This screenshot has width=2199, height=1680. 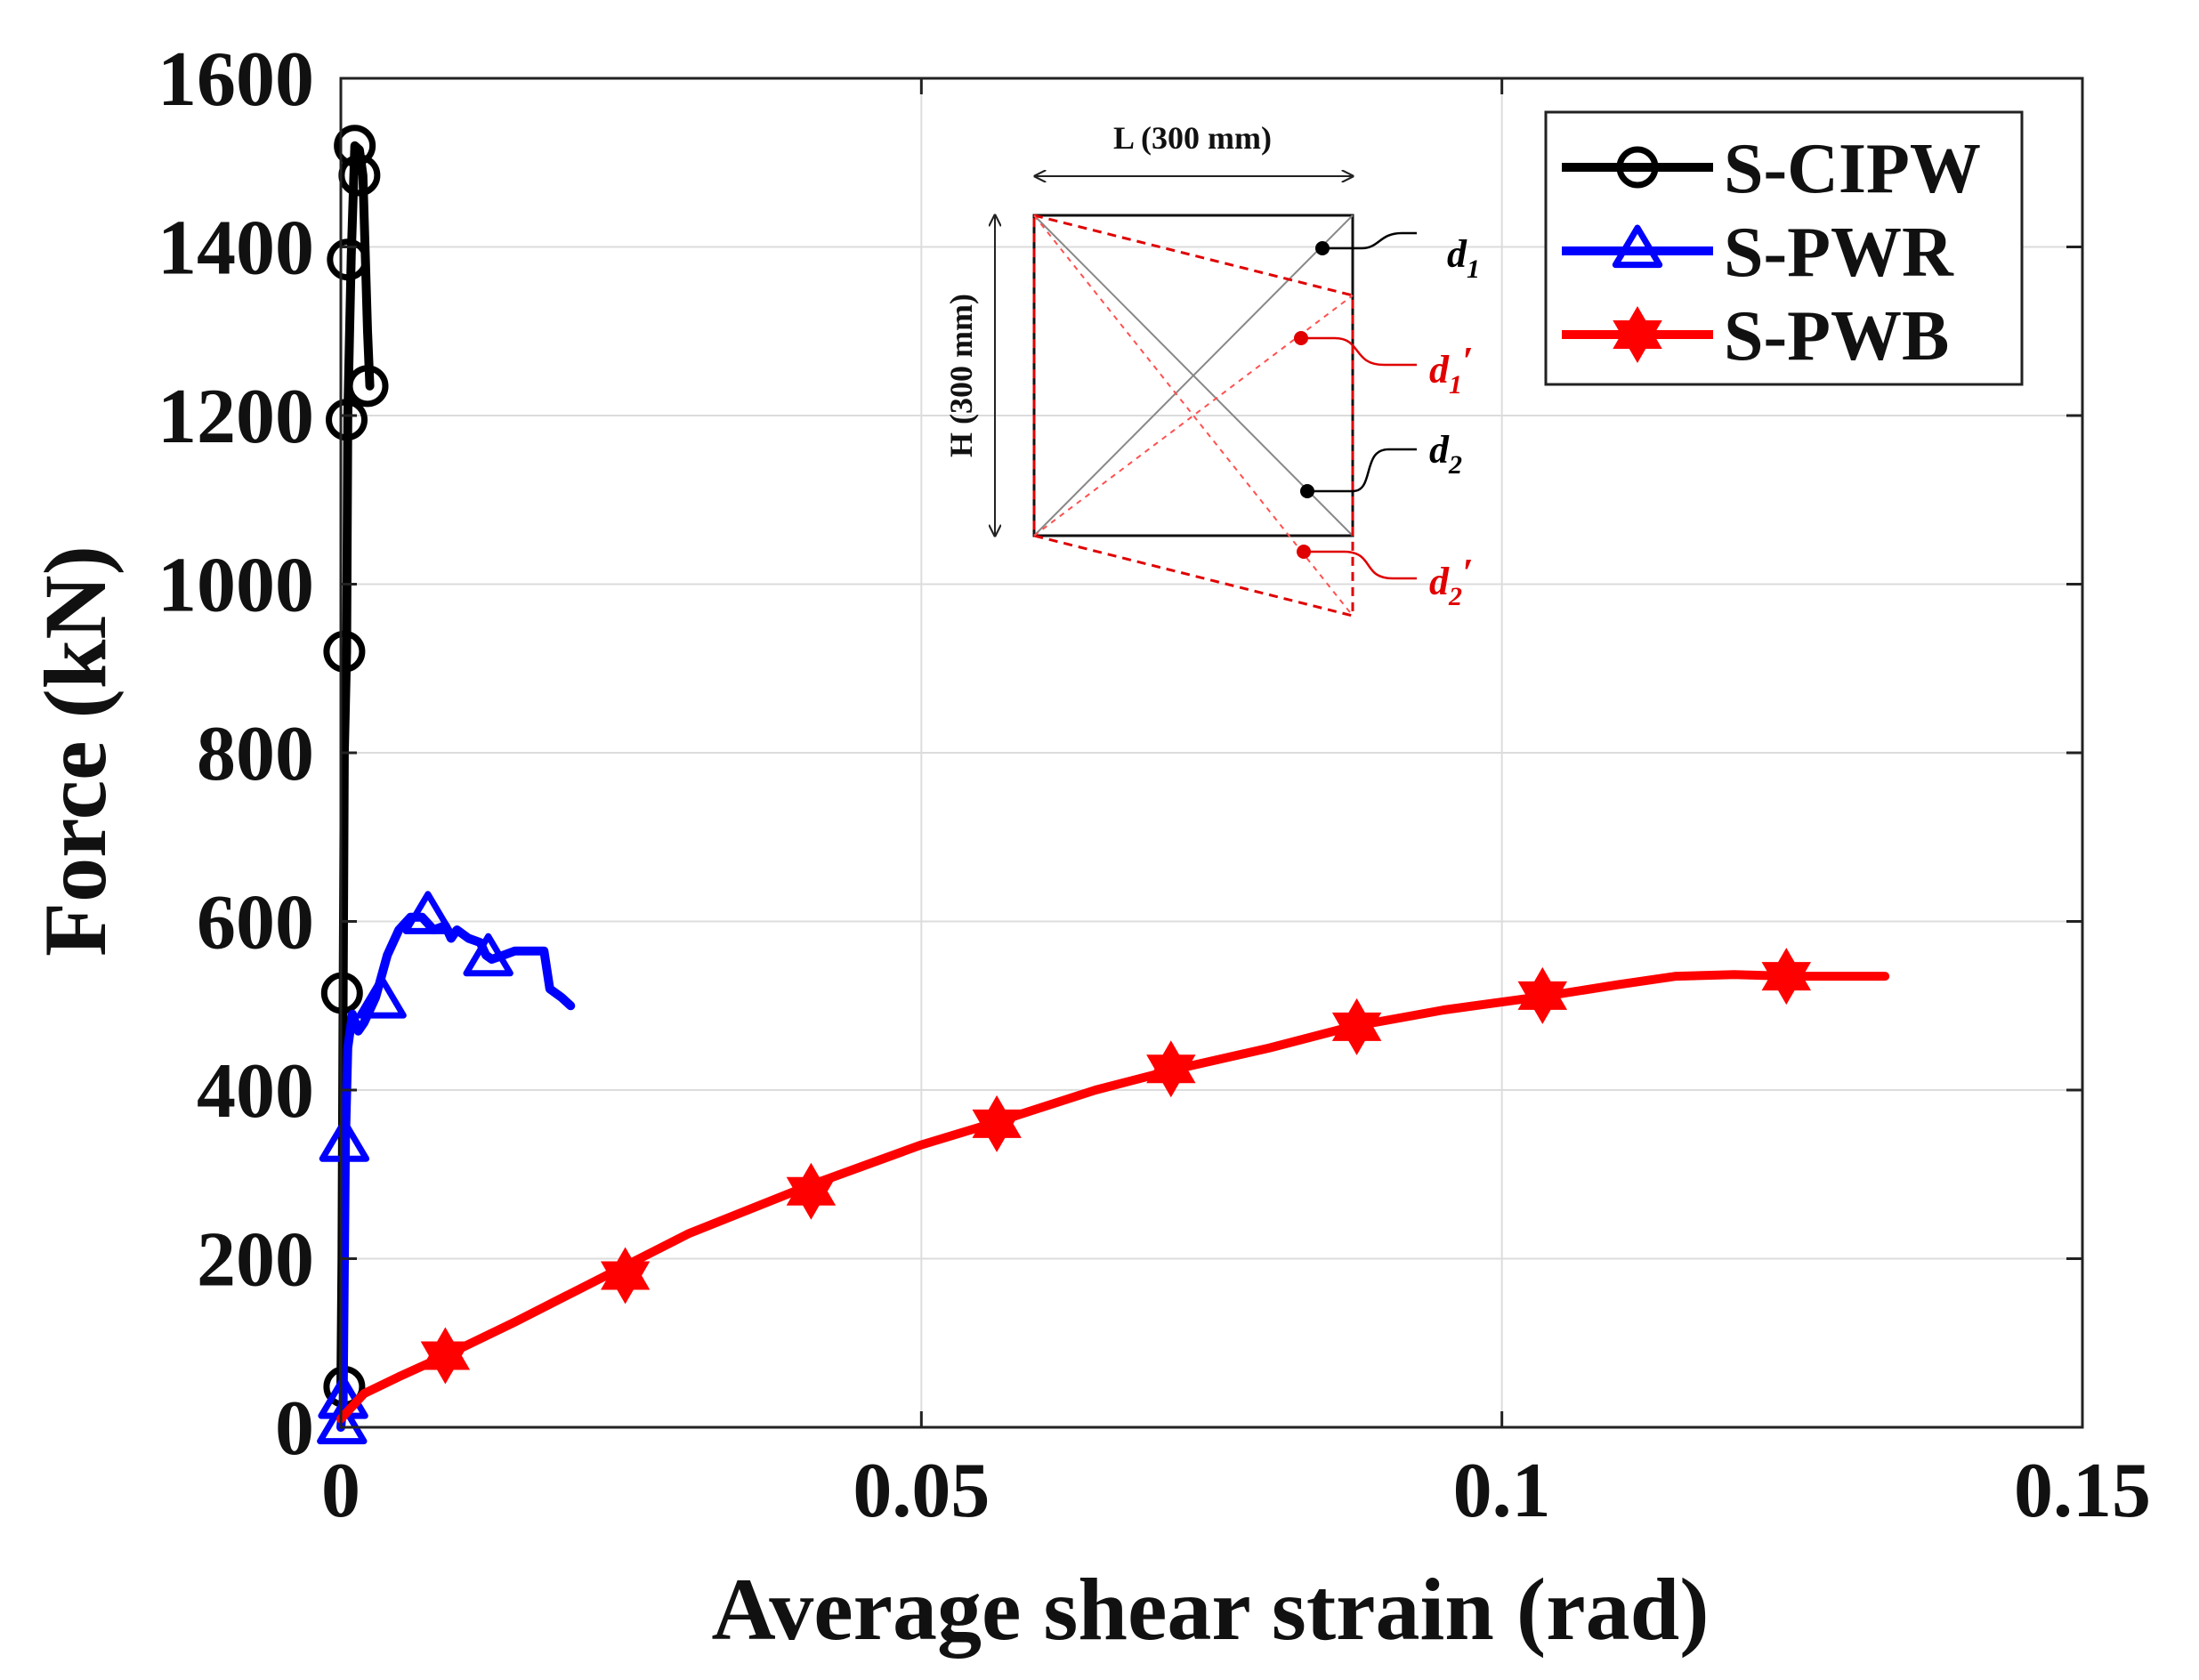 I want to click on d2-leader, so click(x=1362, y=470).